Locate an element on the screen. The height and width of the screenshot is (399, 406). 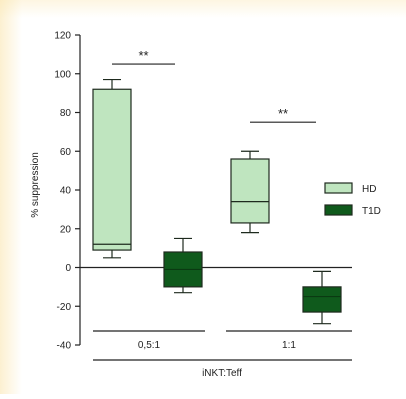
y-tick-label: 80 is located at coordinates (66, 113).